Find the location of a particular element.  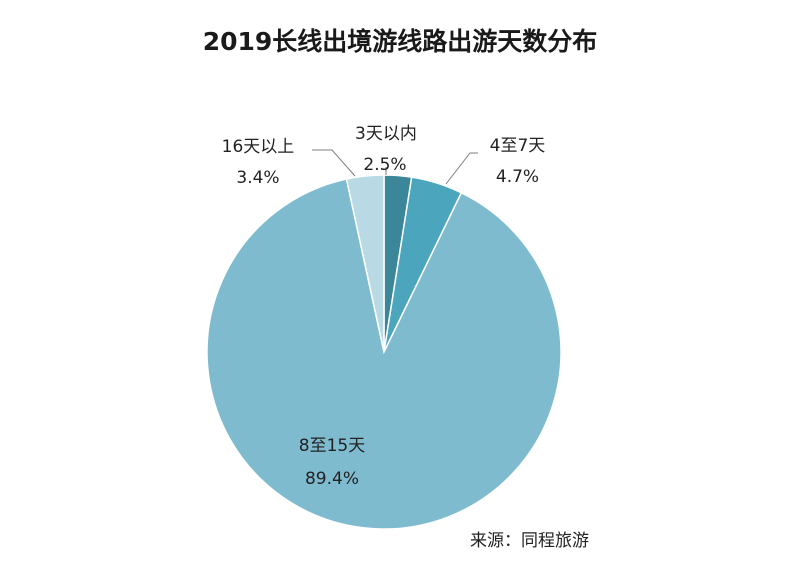

slice-label-name: 3天以内 is located at coordinates (386, 134).